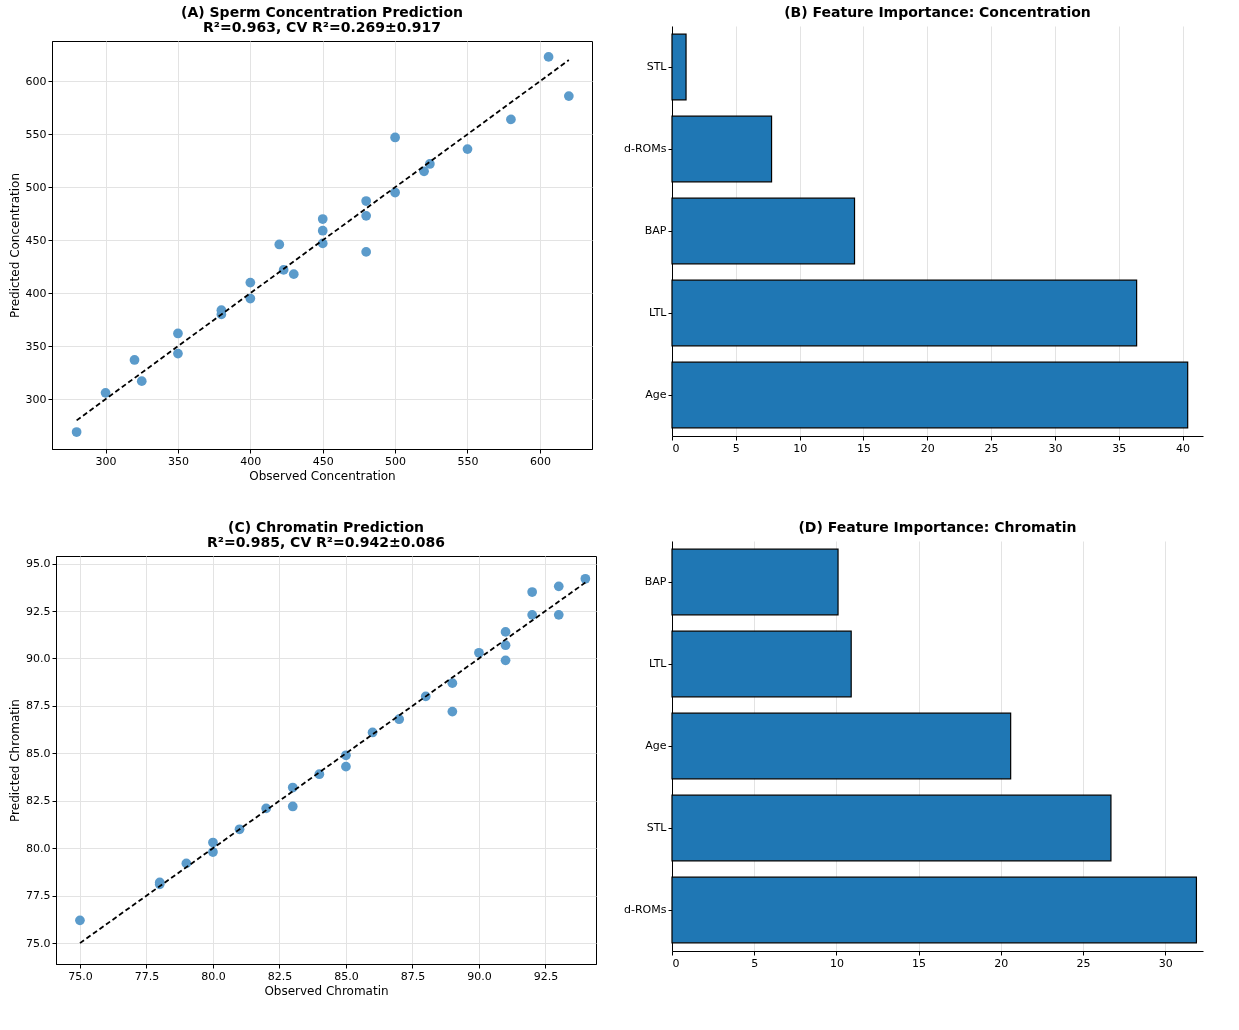 This screenshot has width=1239, height=1030. I want to click on x-tick-label: 450, so click(323, 461).